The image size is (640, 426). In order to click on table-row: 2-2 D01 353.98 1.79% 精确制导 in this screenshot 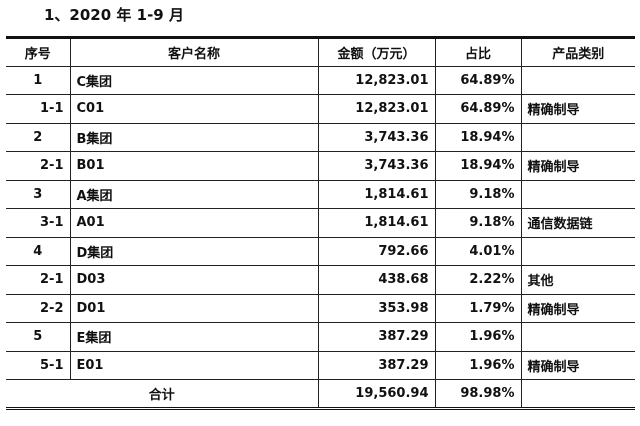, I will do `click(320, 308)`.